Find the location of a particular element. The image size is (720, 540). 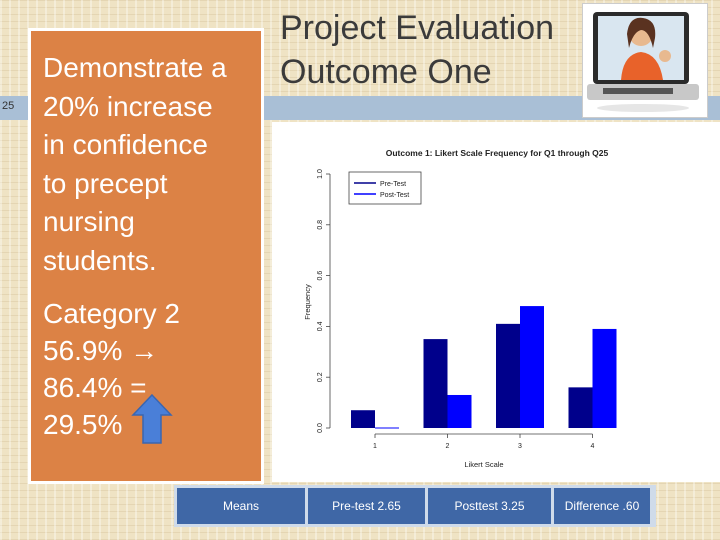

means-label: Means is located at coordinates (241, 506).